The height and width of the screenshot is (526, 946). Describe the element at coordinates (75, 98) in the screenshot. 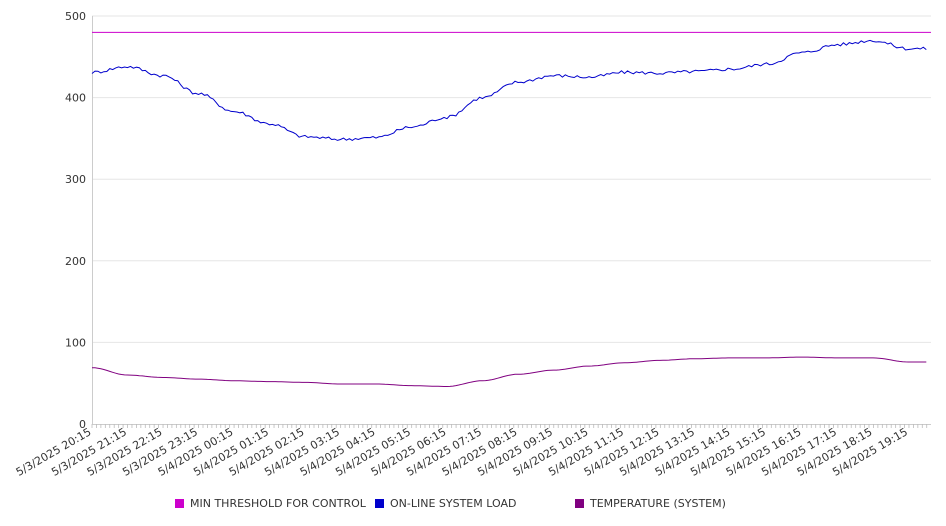

I see `y-tick-label: 400` at that location.